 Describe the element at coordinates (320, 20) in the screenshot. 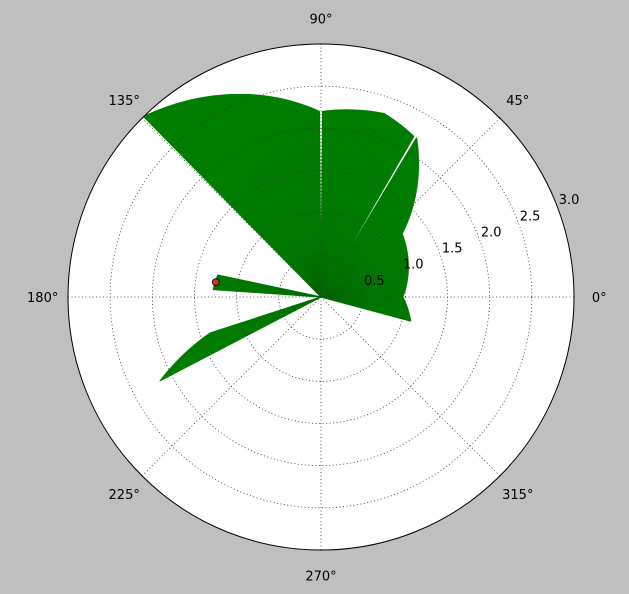

I see `angular-tick-label-2: 90°` at that location.